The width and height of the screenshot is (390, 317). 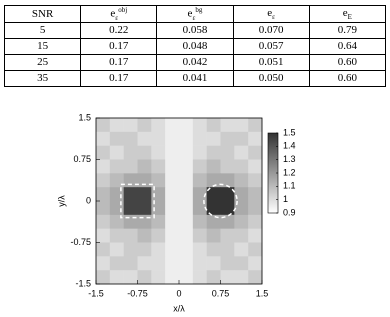 What do you see at coordinates (289, 132) in the screenshot?
I see `colorbar-tick-label: 1.5` at bounding box center [289, 132].